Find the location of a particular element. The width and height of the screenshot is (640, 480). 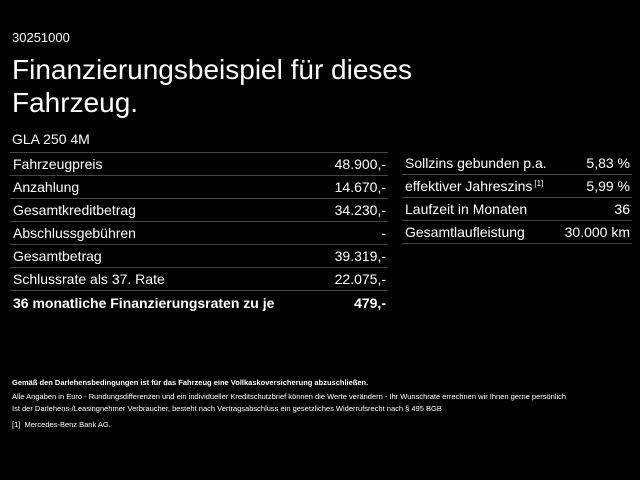

label: Gesamtlaufleistung is located at coordinates (465, 232).